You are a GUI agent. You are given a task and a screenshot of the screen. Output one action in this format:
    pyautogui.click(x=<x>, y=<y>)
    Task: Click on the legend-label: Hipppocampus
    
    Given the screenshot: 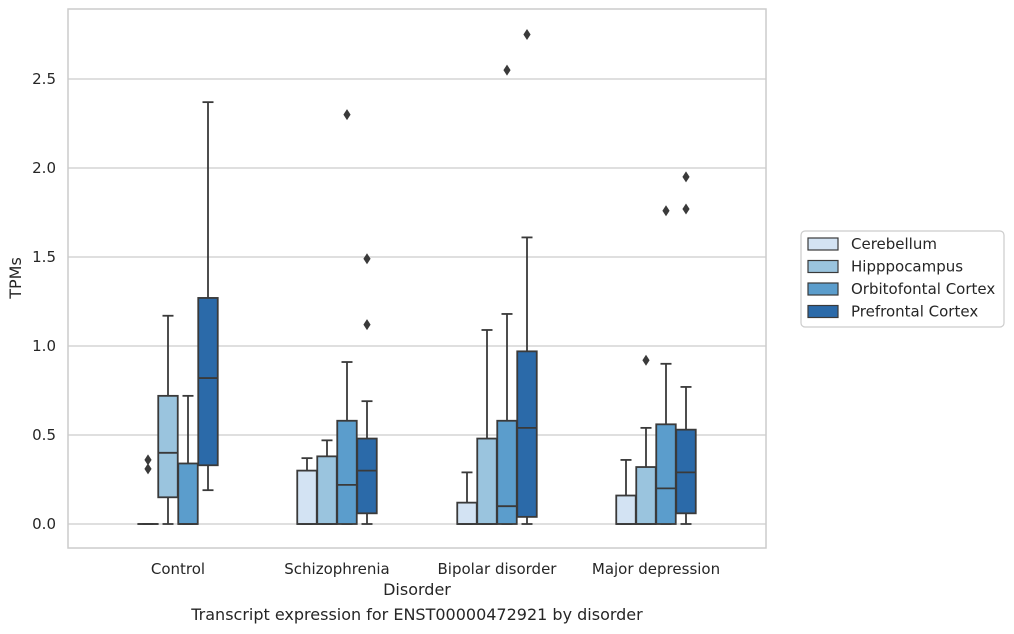 What is the action you would take?
    pyautogui.click(x=907, y=267)
    